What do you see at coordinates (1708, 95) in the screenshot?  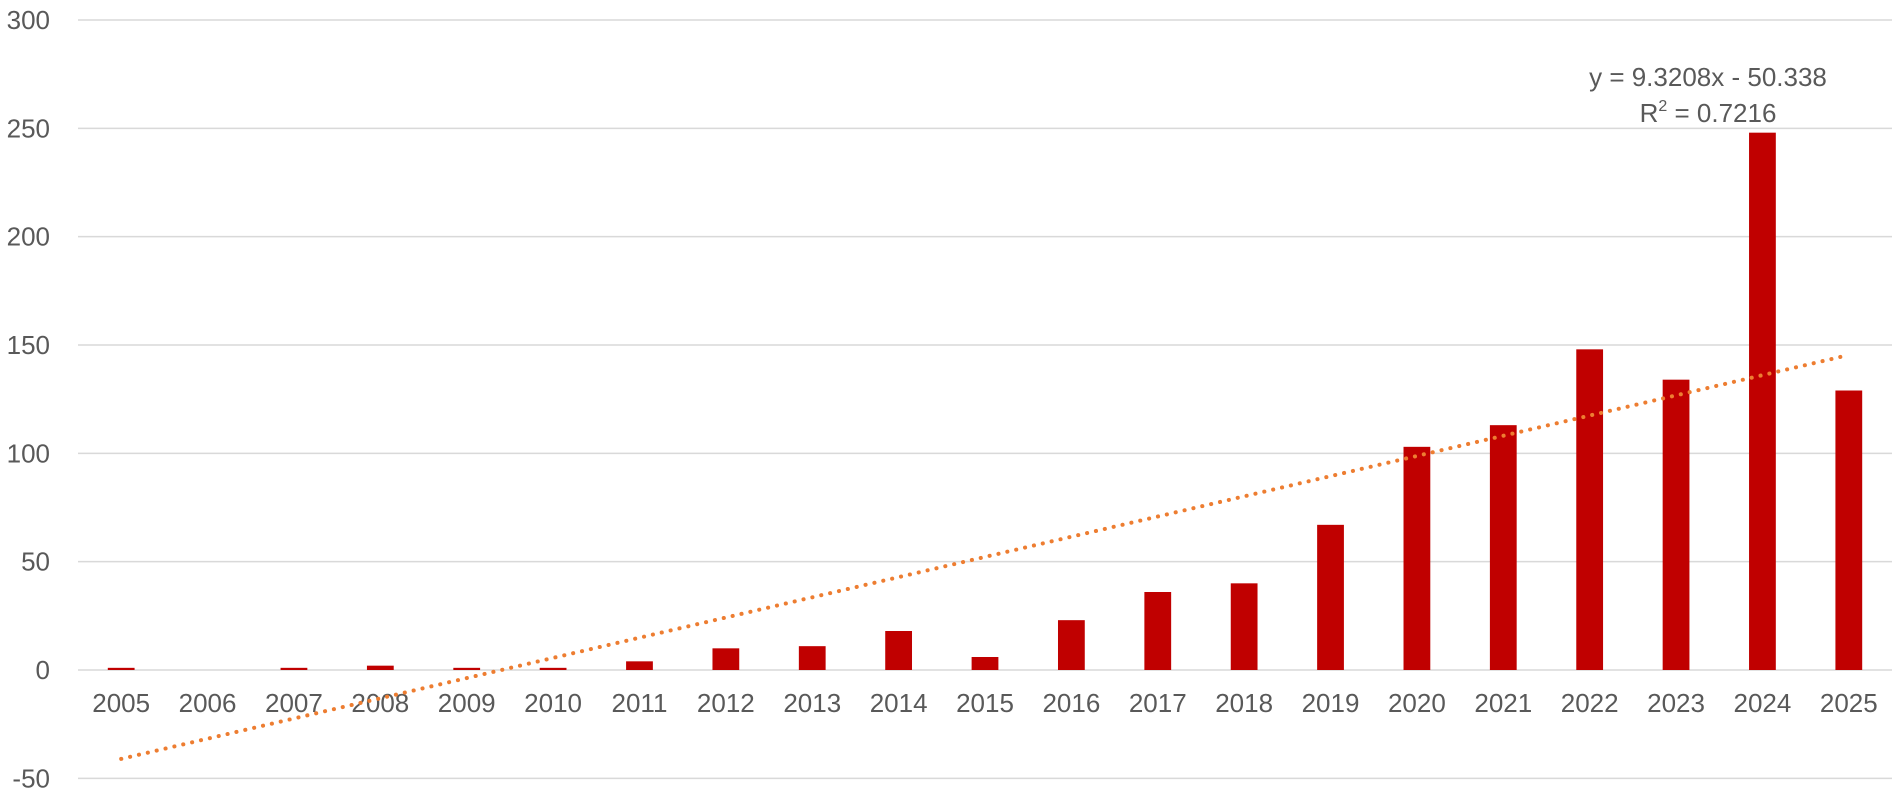 I see `trendline-label: y = 9.3208x - 50.338 R2 = 0.7216` at bounding box center [1708, 95].